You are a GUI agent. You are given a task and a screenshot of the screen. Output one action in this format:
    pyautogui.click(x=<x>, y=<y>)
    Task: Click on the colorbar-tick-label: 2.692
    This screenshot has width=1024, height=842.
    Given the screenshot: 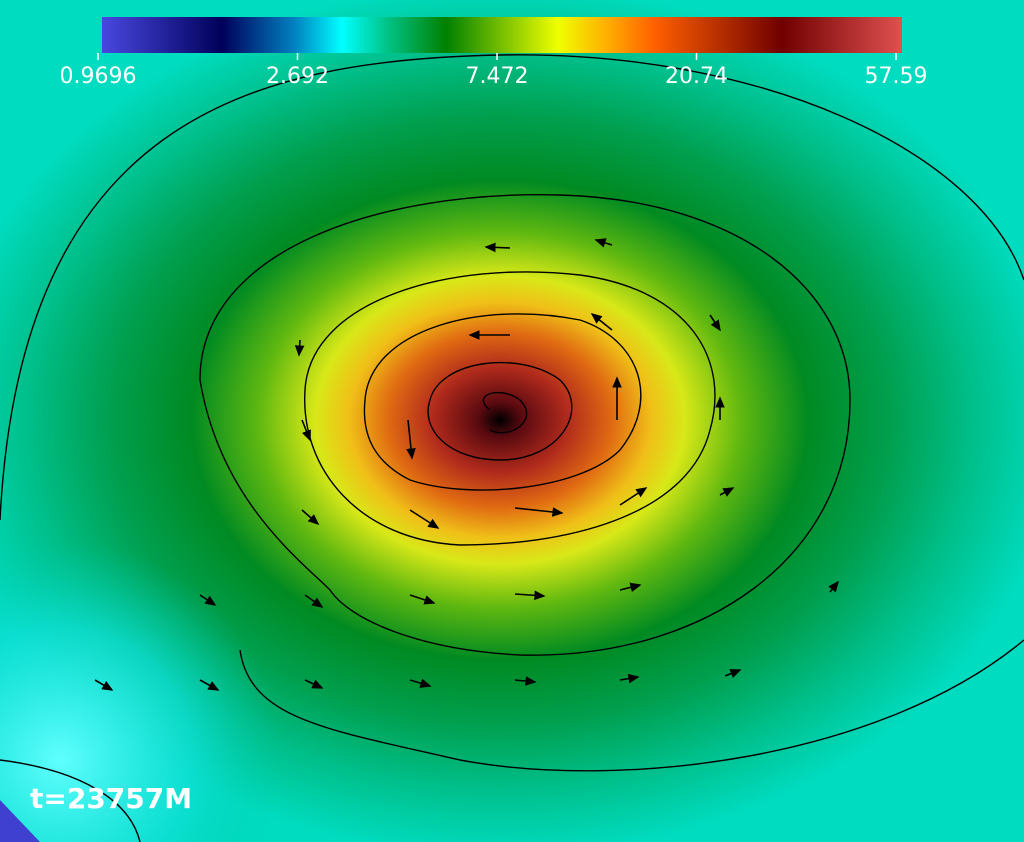 What is the action you would take?
    pyautogui.click(x=297, y=76)
    